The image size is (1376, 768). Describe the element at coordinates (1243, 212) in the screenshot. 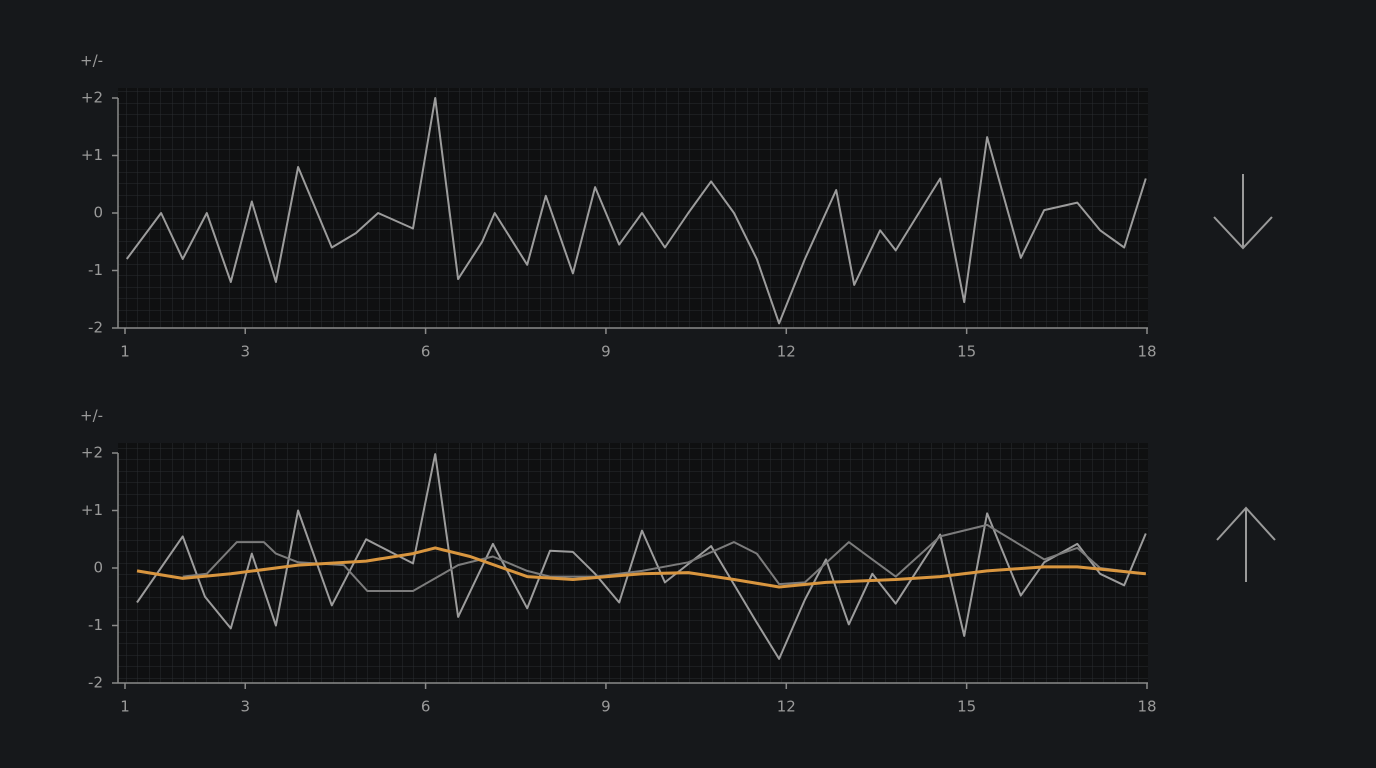

I see `down-arrow` at that location.